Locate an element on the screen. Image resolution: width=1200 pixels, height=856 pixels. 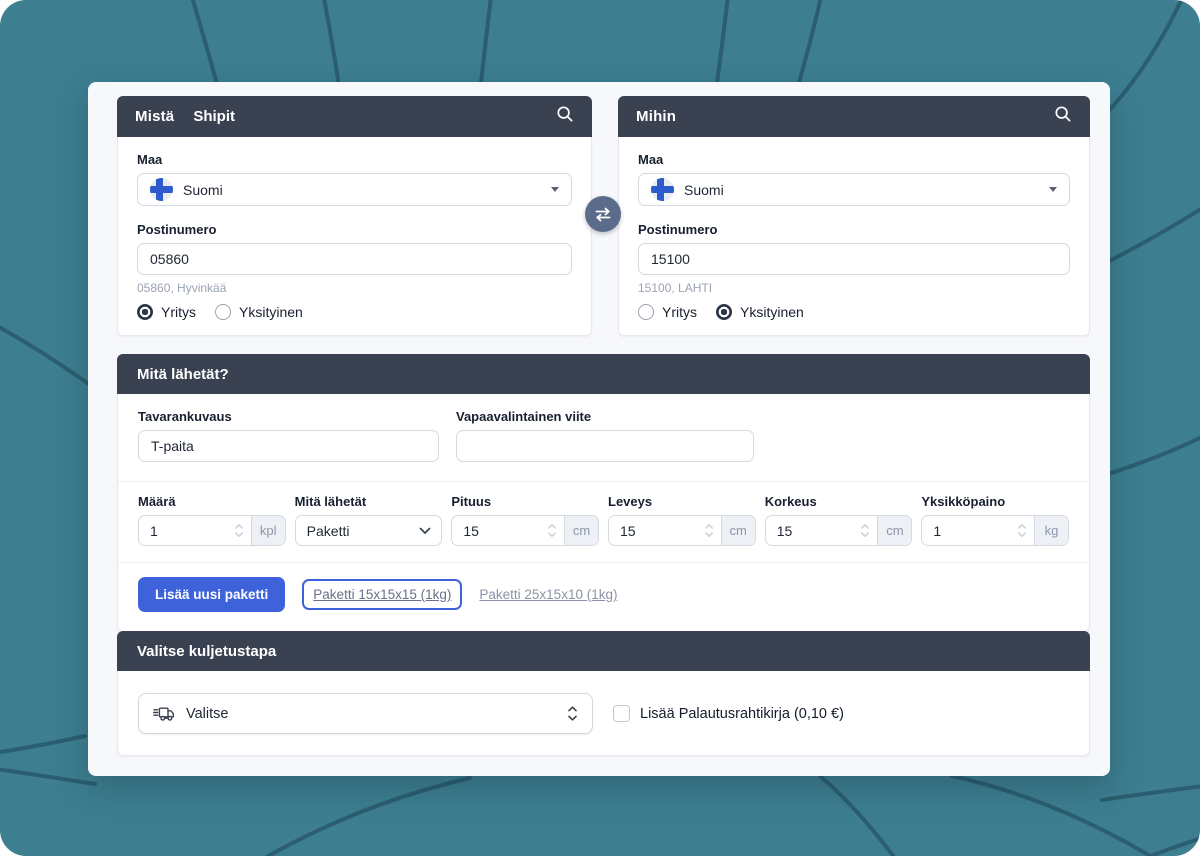
package-type-field-group: Mitä lähetät Paketti is located at coordinates (368, 520).